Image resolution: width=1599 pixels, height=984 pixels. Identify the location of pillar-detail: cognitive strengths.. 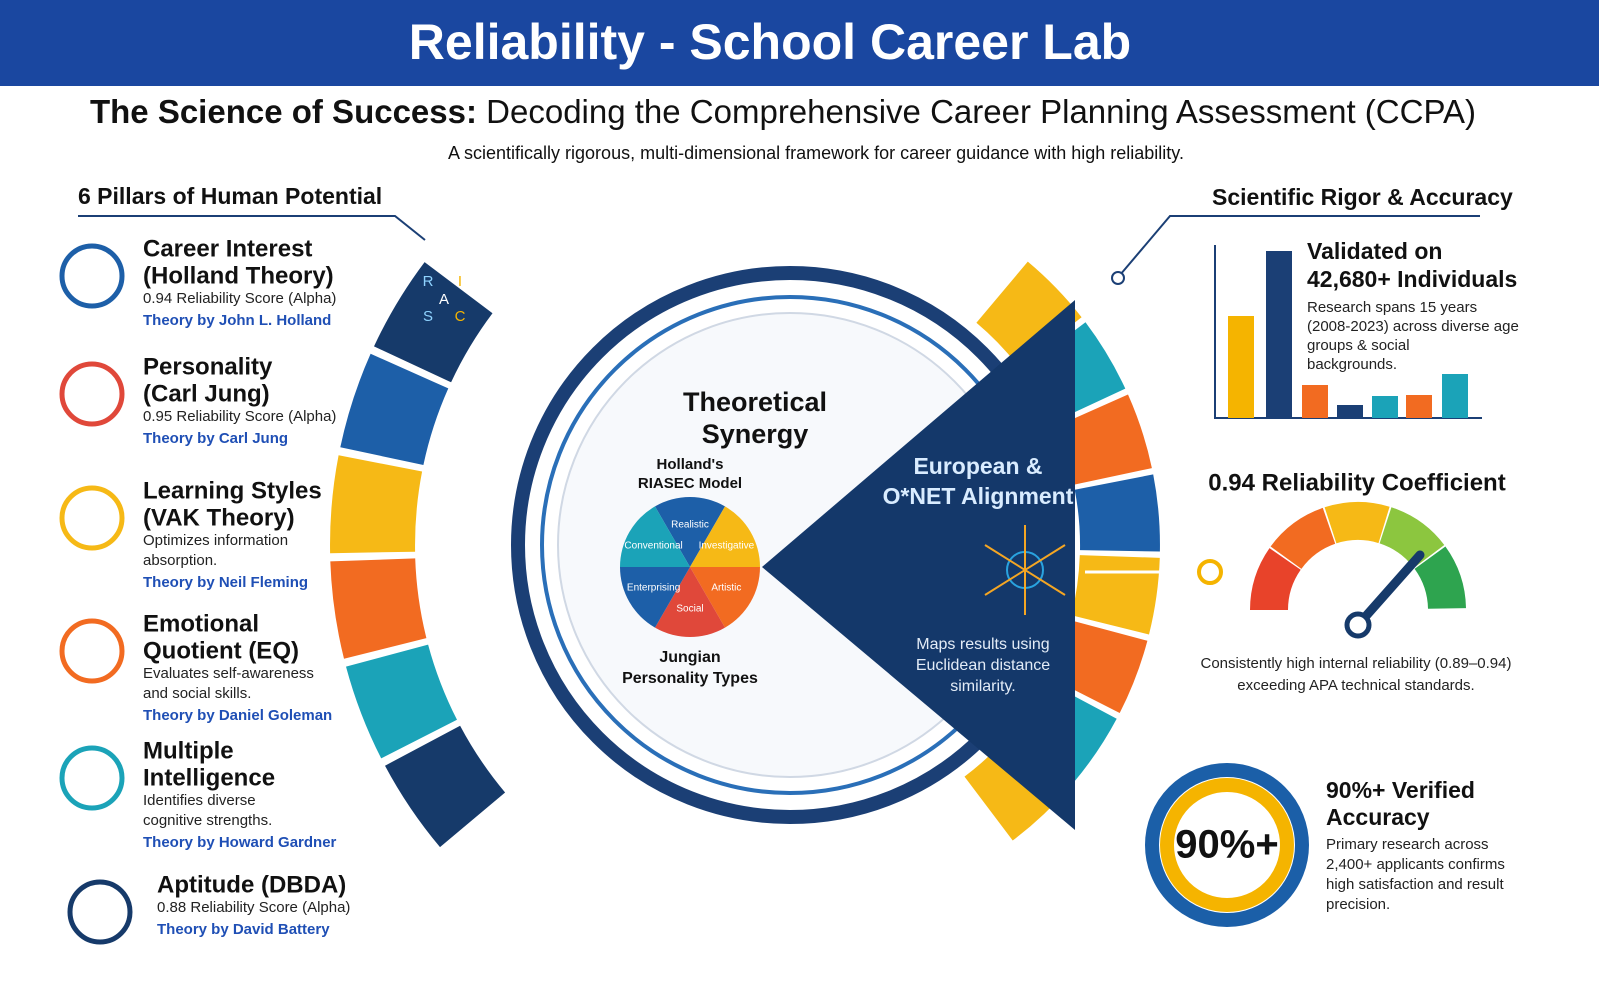
(207, 820).